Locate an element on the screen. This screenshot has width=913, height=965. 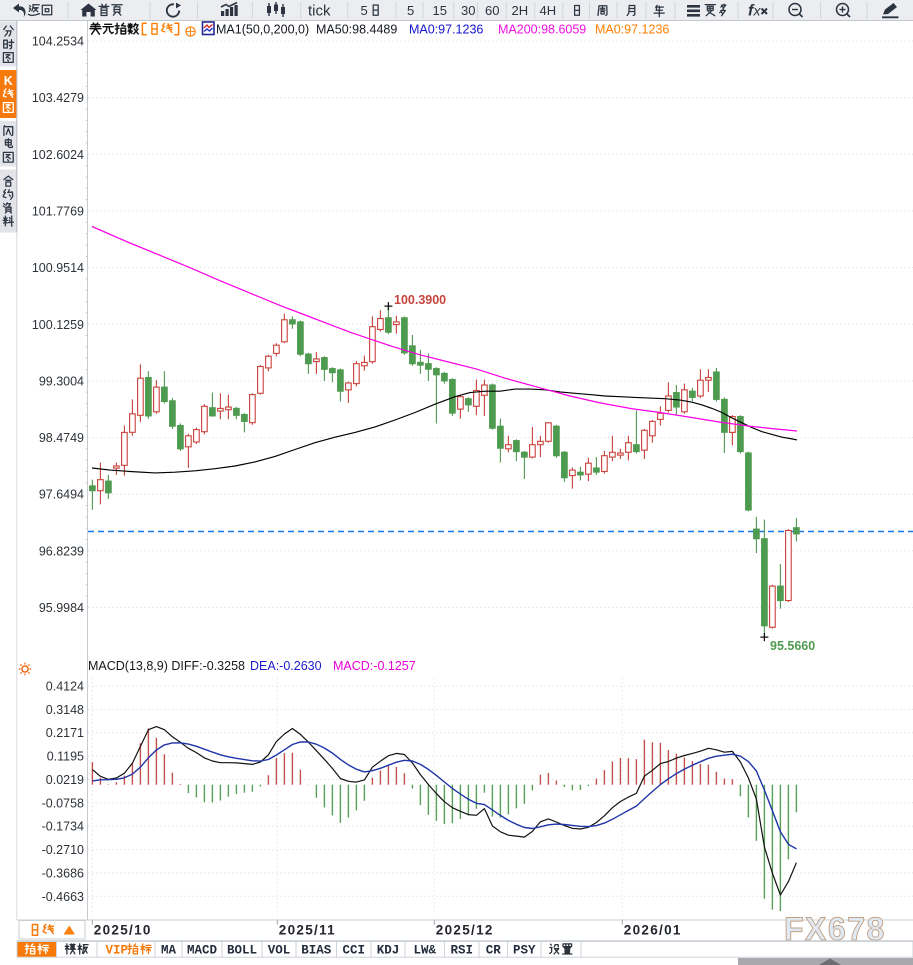
svg-text: 2H is located at coordinates (520, 10).